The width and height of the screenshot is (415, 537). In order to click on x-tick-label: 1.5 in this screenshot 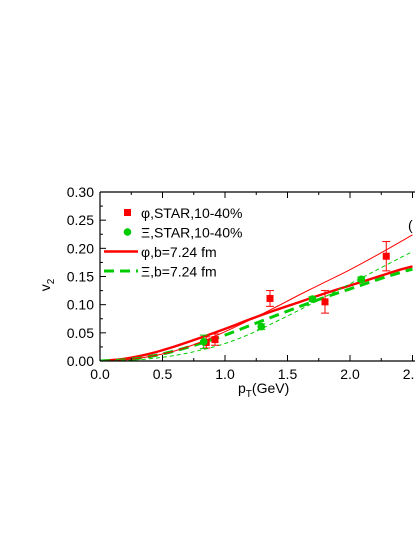, I will do `click(288, 374)`.